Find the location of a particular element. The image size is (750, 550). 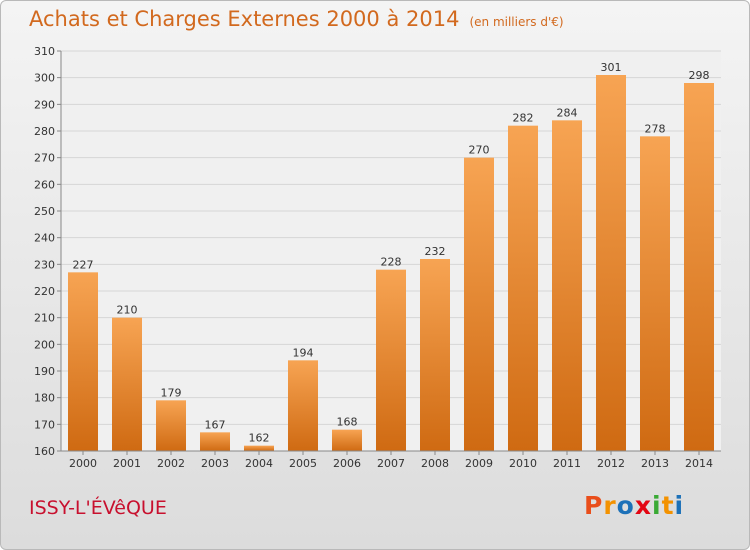

y-tick-label: 210 is located at coordinates (44, 318).